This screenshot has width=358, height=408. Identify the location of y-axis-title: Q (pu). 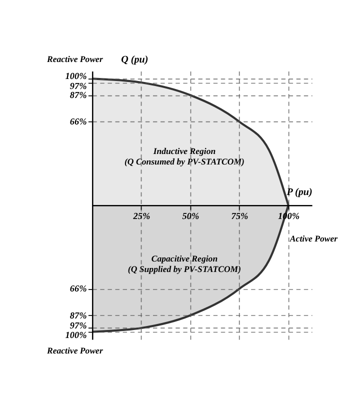
(134, 60).